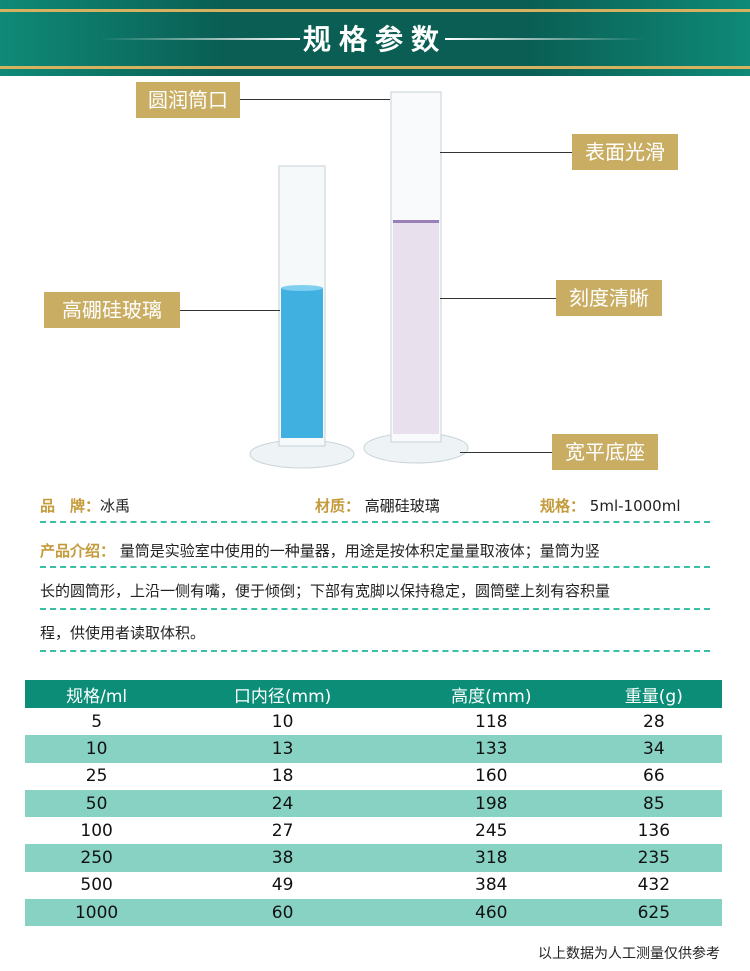  Describe the element at coordinates (635, 506) in the screenshot. I see `spec-value: 5ml-1000ml` at that location.